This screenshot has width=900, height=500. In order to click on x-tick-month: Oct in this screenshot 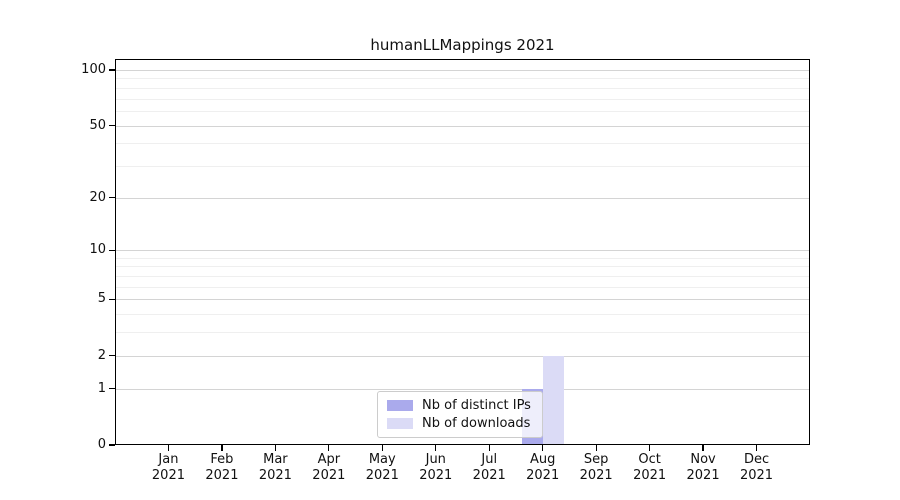, I will do `click(649, 459)`.